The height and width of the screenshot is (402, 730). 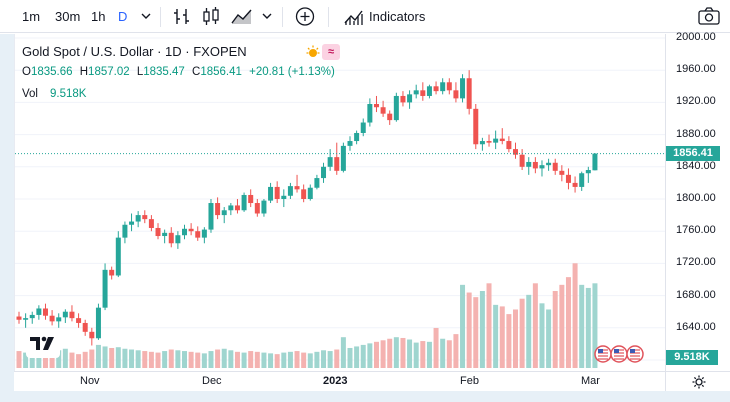 What do you see at coordinates (98, 16) in the screenshot?
I see `interval-1h-button: 1h` at bounding box center [98, 16].